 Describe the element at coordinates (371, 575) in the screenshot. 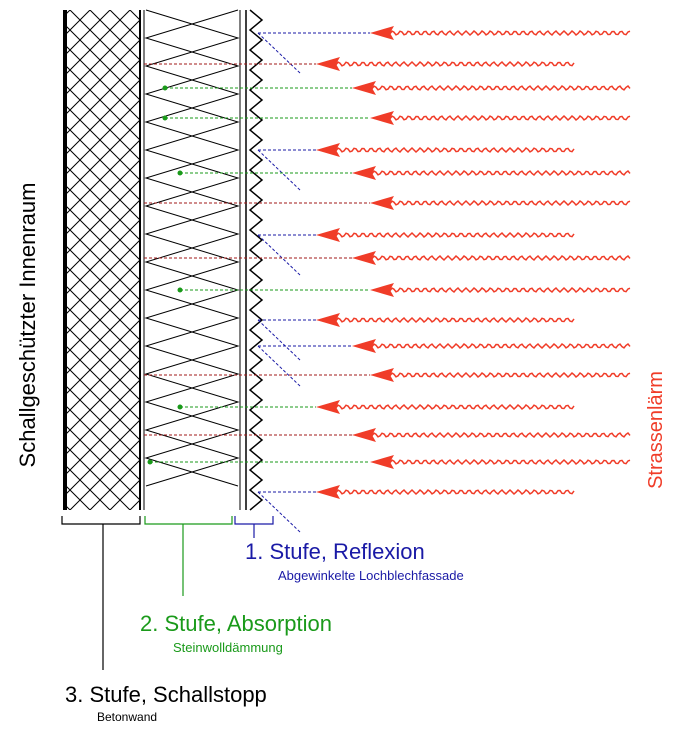

I see `stage-subtitle: Abgewinkelte Lochblechfassade` at that location.